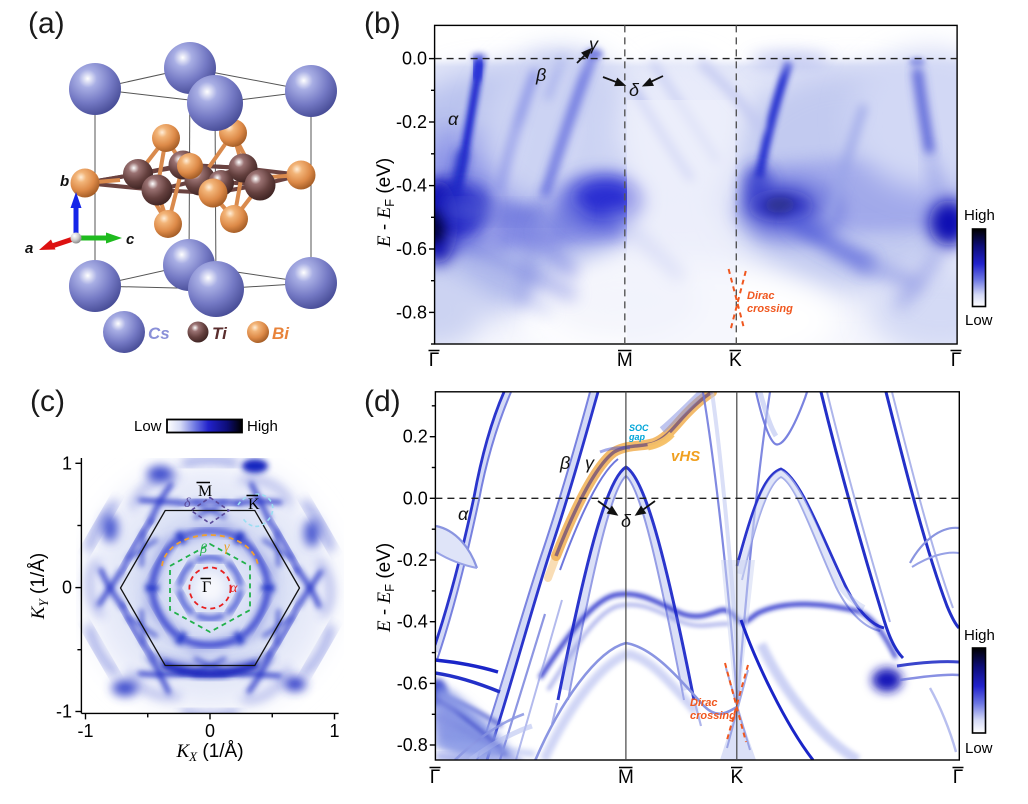 The image size is (1028, 804). I want to click on svg-text: Bi, so click(281, 333).